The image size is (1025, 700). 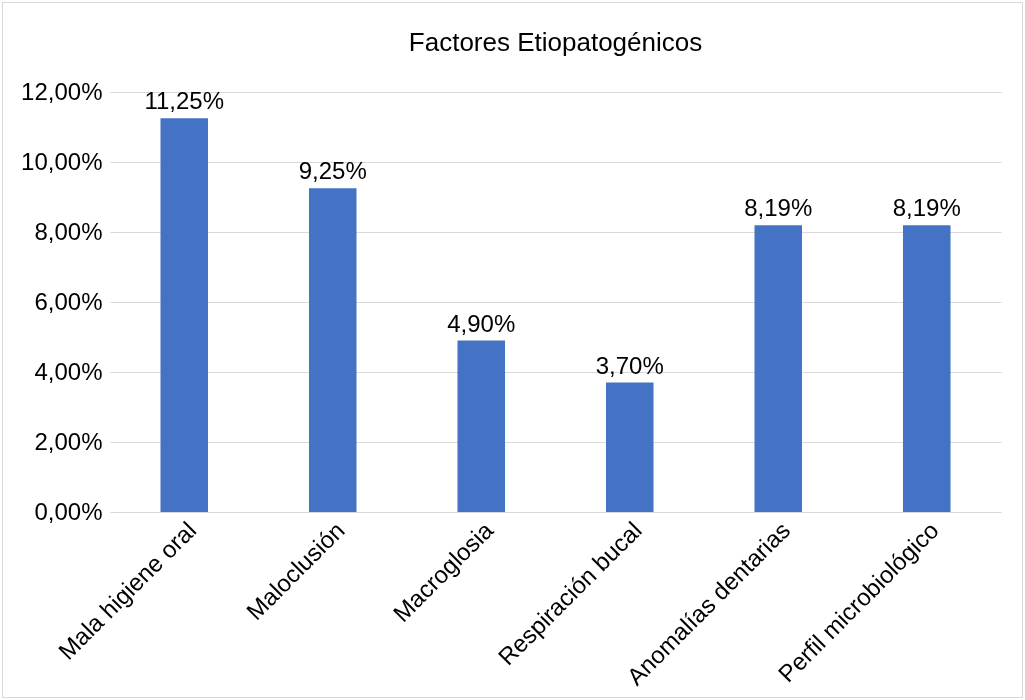 What do you see at coordinates (68, 511) in the screenshot?
I see `y-tick-label: 0,00%` at bounding box center [68, 511].